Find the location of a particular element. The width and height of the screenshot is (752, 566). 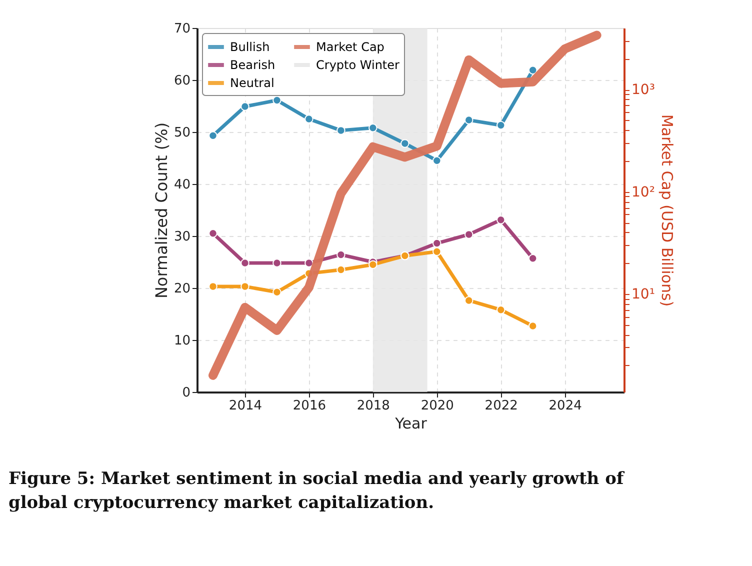

y-tick-label: 40 is located at coordinates (182, 185).